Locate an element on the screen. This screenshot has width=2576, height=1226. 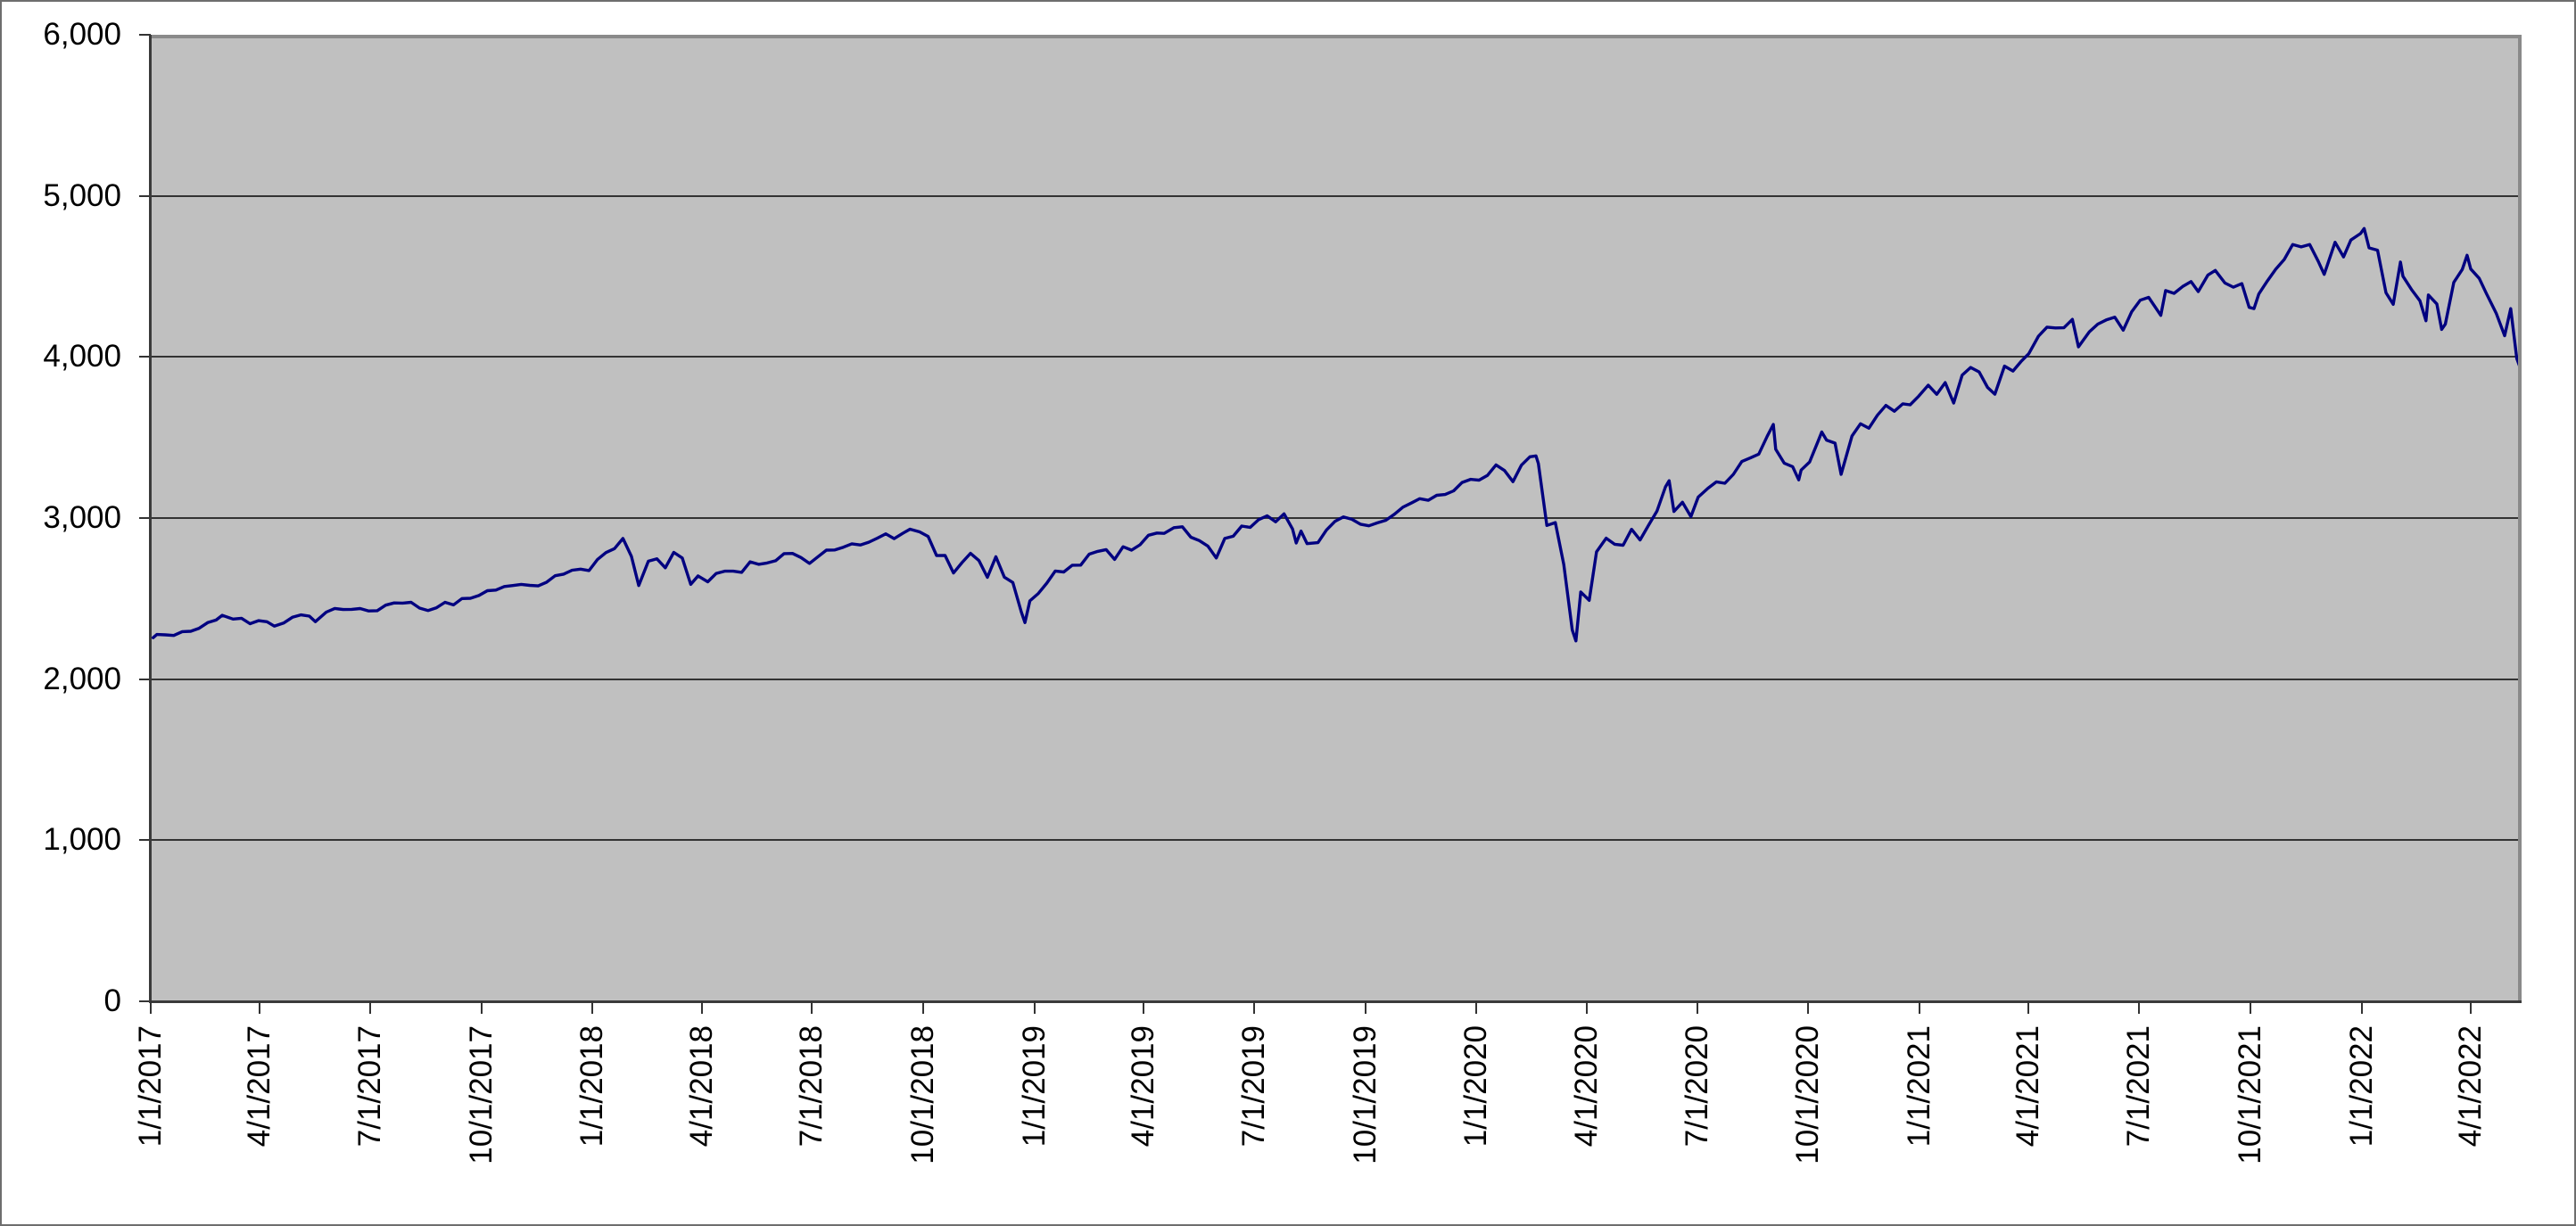
y-axis-line is located at coordinates (150, 519).